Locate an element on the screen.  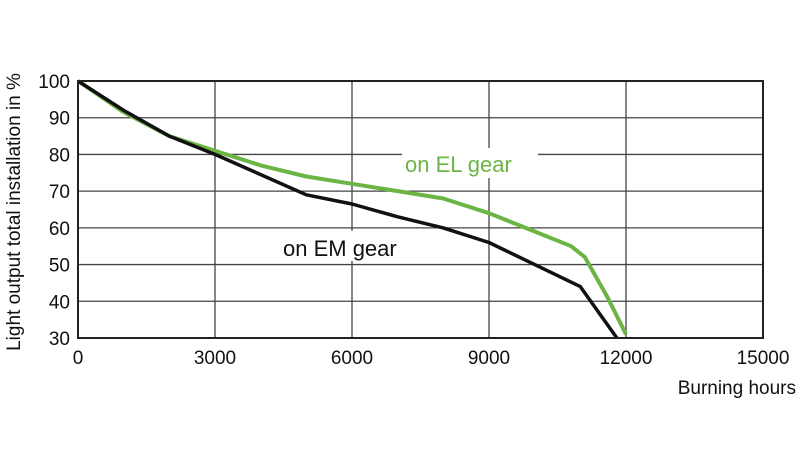
y-tick-label: 70 is located at coordinates (59, 192).